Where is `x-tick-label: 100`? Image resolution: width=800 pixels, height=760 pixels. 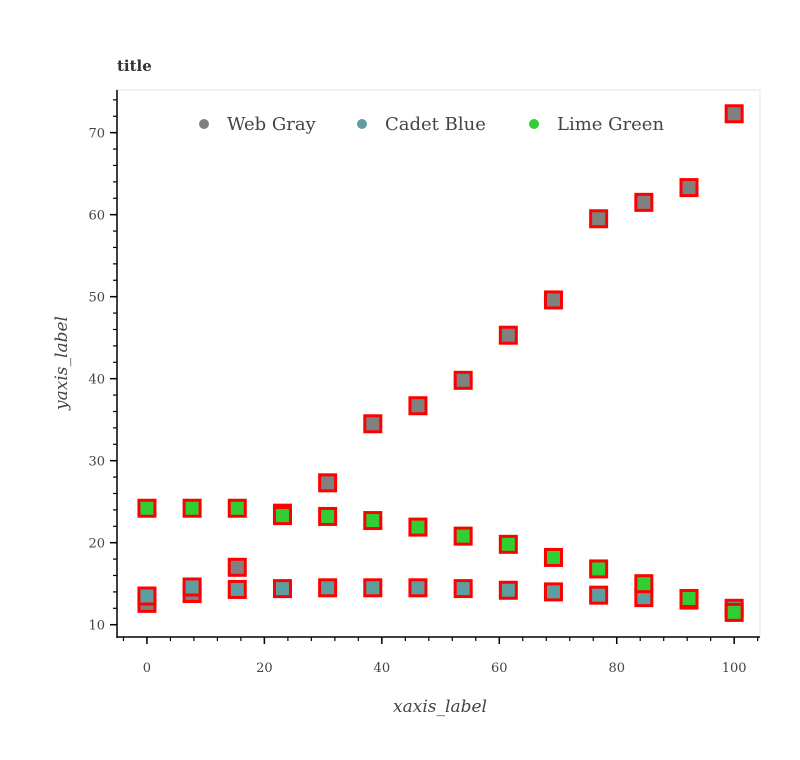 x-tick-label: 100 is located at coordinates (734, 668).